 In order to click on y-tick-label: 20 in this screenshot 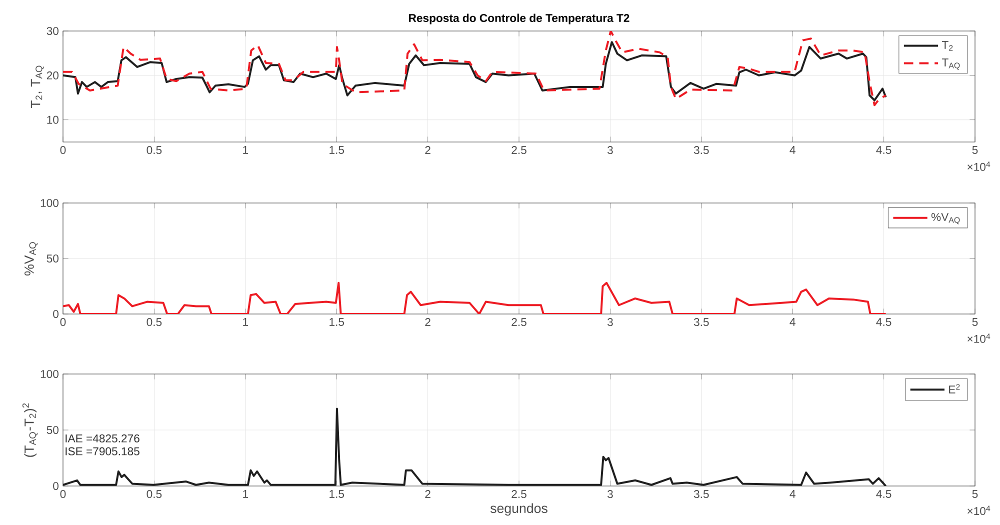, I will do `click(52, 75)`.